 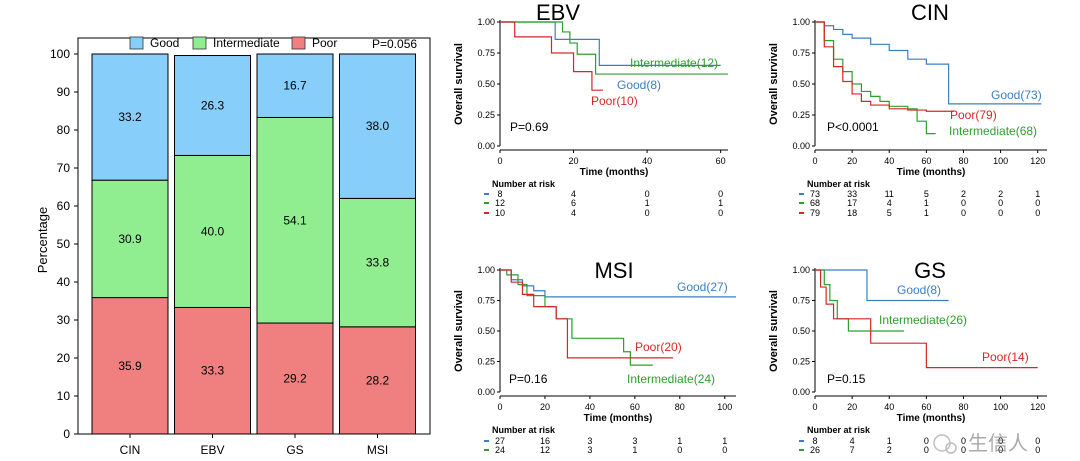 What do you see at coordinates (66, 434) in the screenshot?
I see `bar-y-tick-label: 0` at bounding box center [66, 434].